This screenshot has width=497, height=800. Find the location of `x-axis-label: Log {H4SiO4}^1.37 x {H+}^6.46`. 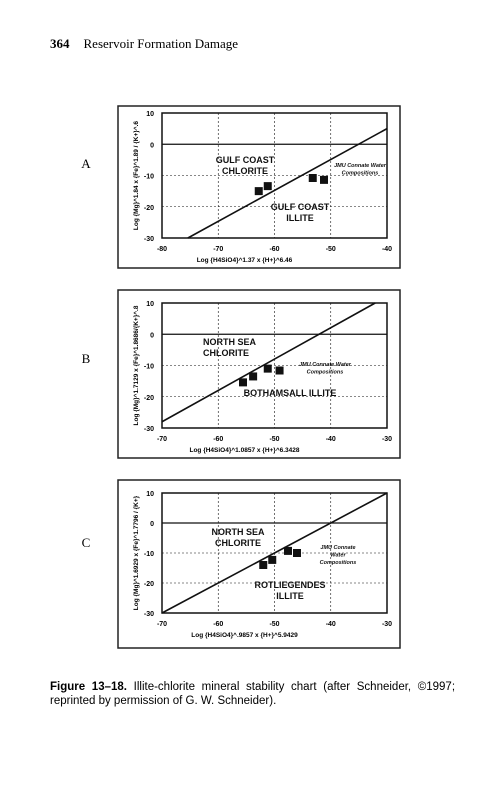

x-axis-label: Log {H4SiO4}^1.37 x {H+}^6.46 is located at coordinates (245, 260).